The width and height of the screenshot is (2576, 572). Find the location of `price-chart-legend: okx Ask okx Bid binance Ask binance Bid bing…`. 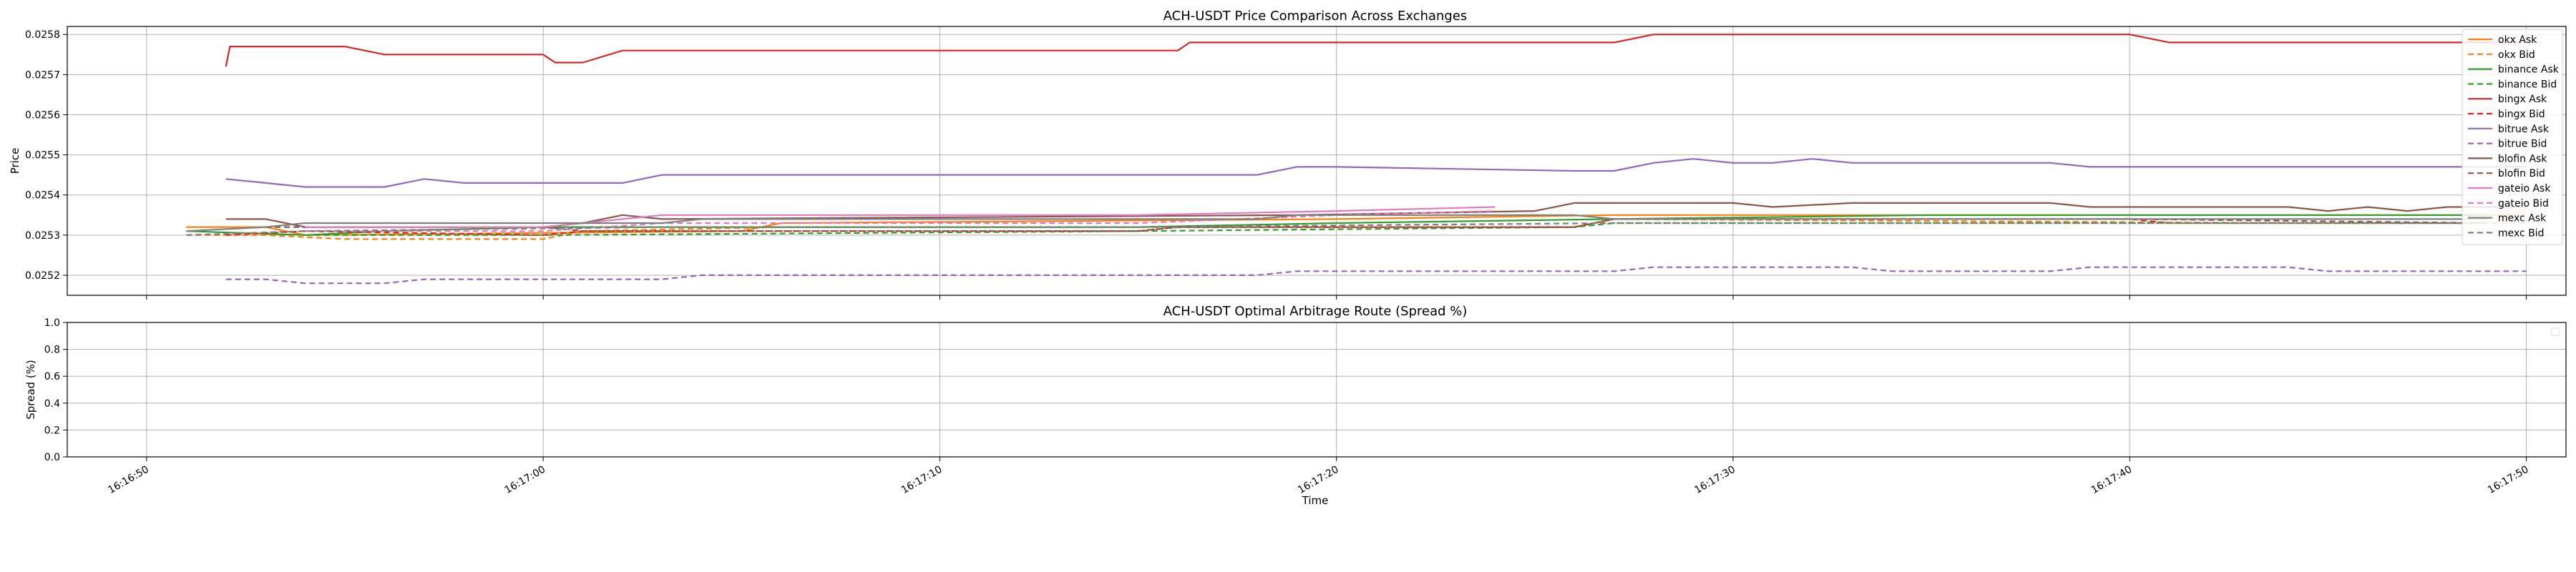

price-chart-legend: okx Ask okx Bid binance Ask binance Bid bing… is located at coordinates (2512, 137).